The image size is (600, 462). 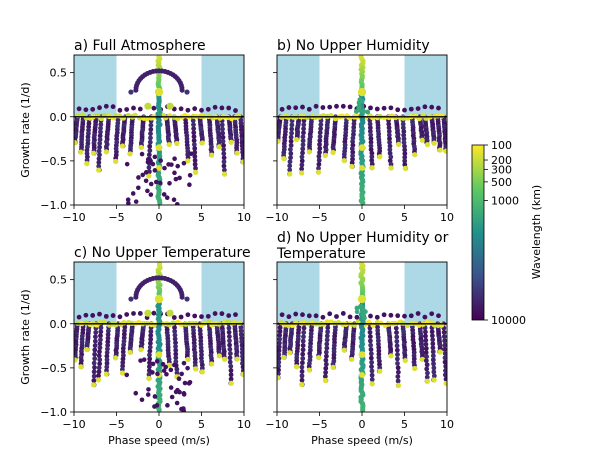 I want to click on panel-d-plot: −10 −5 0 5 10, so click(x=359, y=346).